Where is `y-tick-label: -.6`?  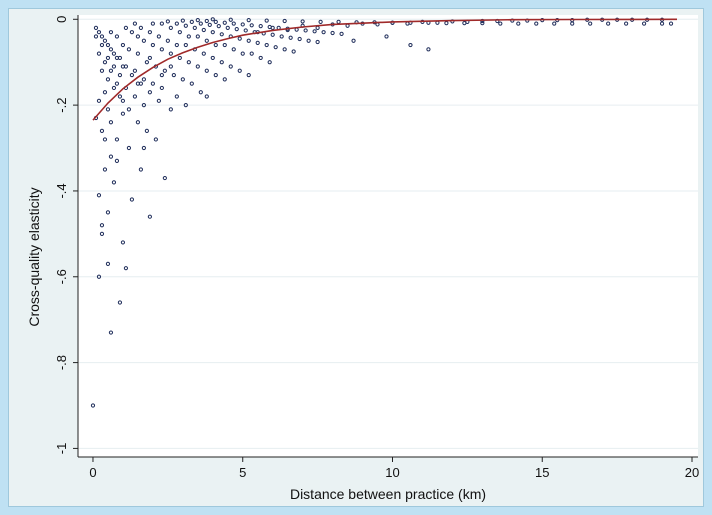
y-tick-label: -.6 is located at coordinates (61, 276).